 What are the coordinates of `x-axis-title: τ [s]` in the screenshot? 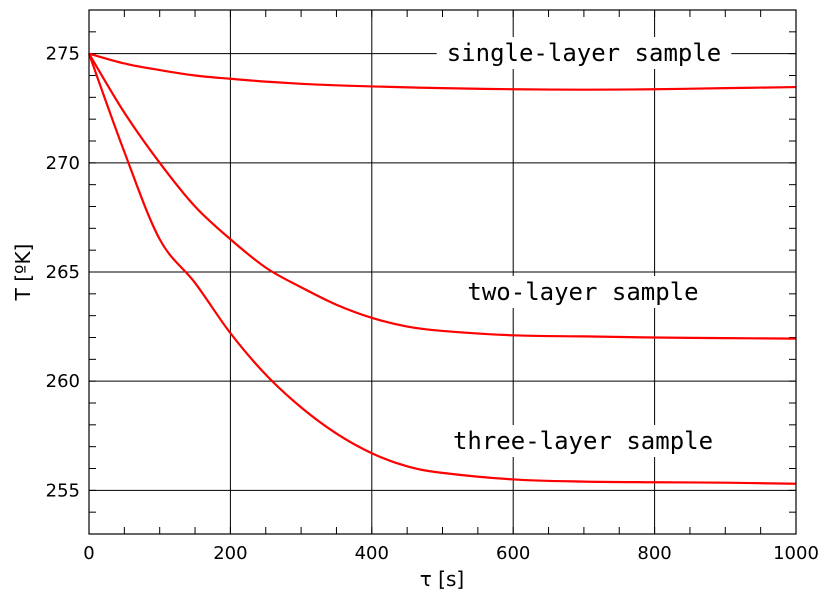 It's located at (442, 579).